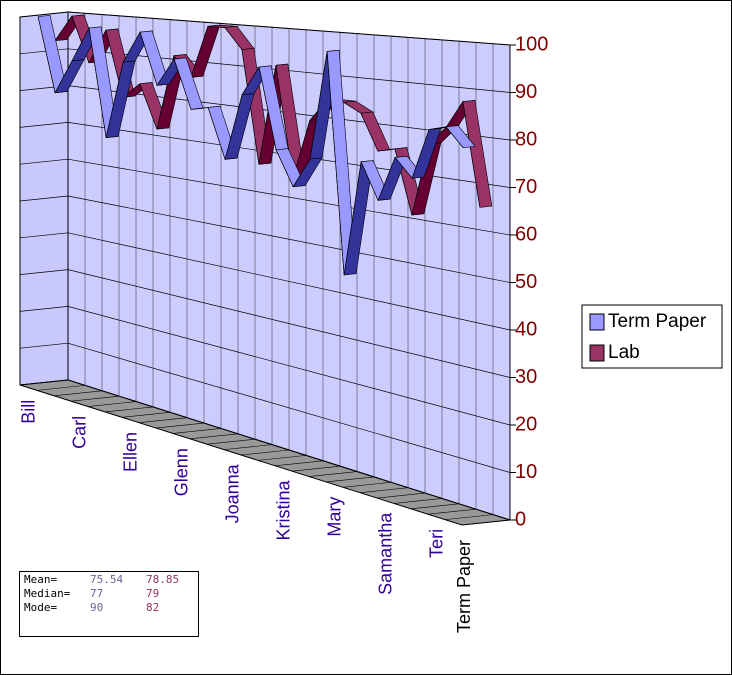  I want to click on stats-cell: Mean=, so click(40, 579).